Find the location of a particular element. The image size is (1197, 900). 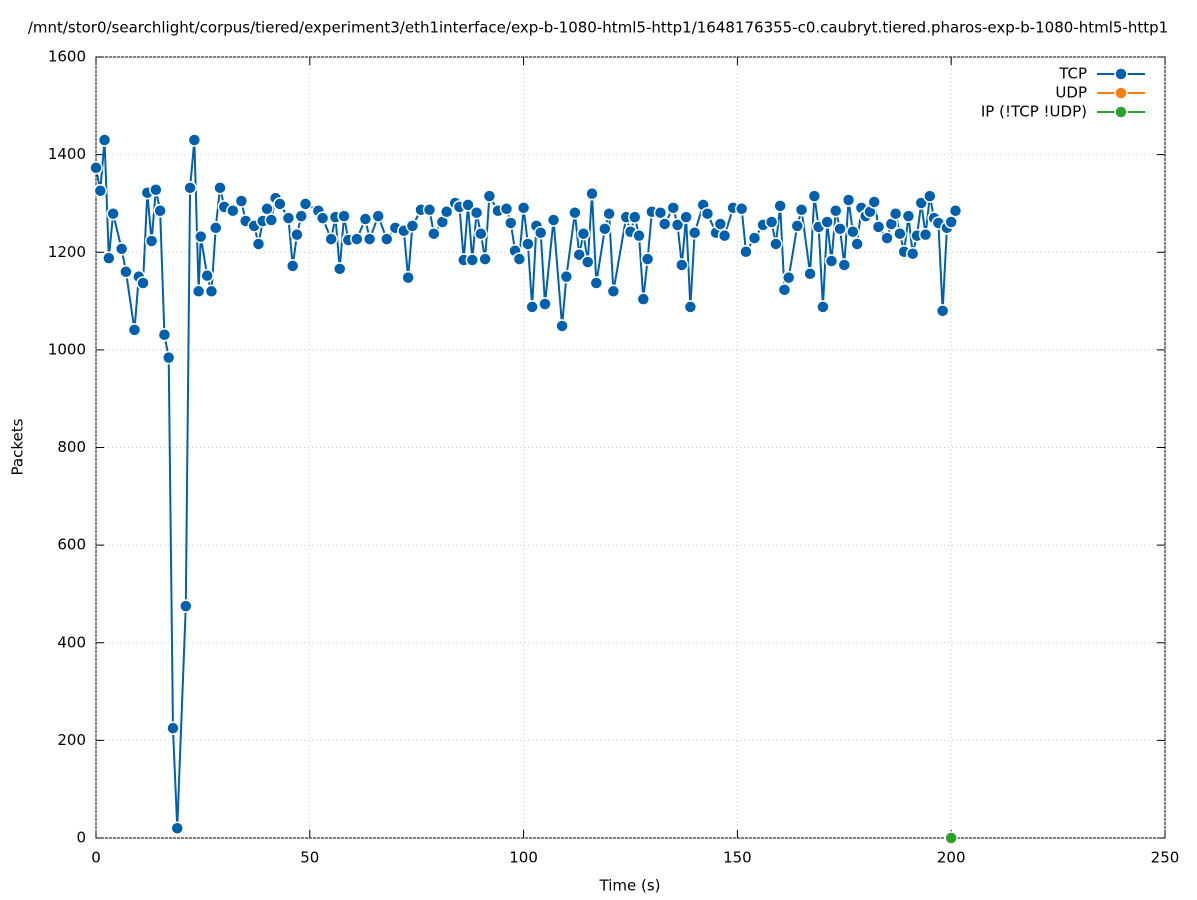

x-tick-label: 250 is located at coordinates (1165, 858).